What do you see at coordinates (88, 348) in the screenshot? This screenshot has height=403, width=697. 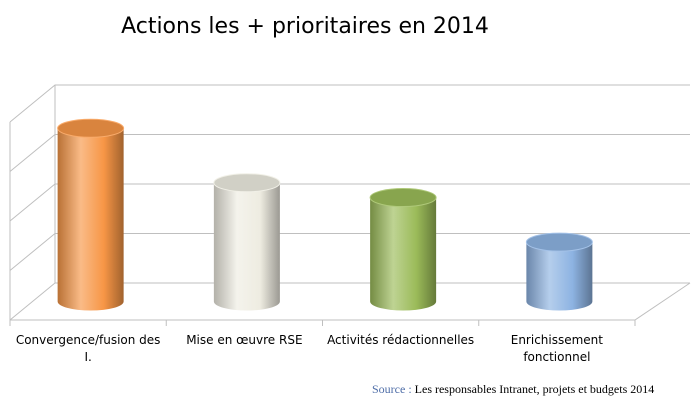 I see `x-tick-label: Convergence/fusion des I.` at bounding box center [88, 348].